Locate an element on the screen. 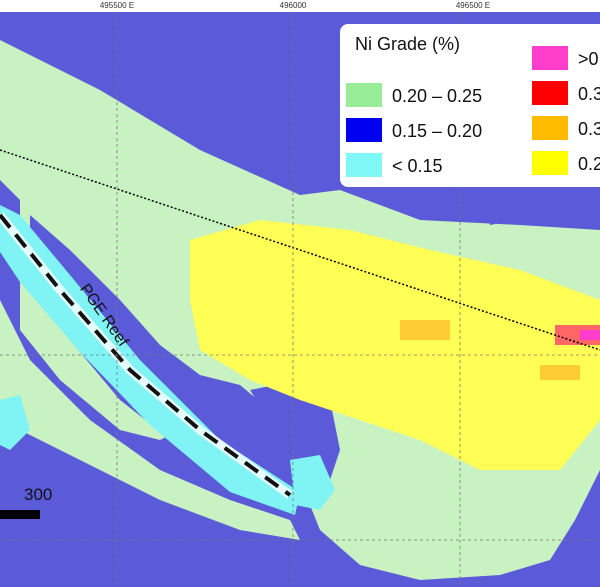  magenta-patch is located at coordinates (590, 335).